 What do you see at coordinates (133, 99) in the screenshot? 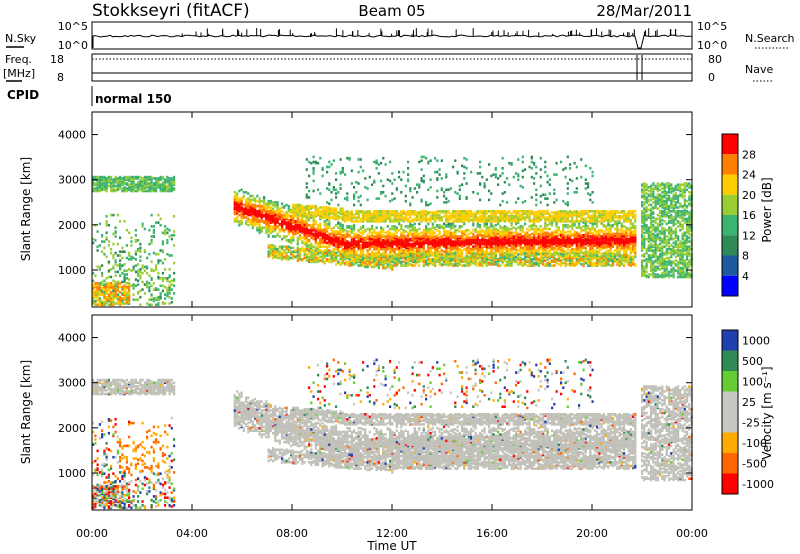
I see `cpid-mode: normal 150` at bounding box center [133, 99].